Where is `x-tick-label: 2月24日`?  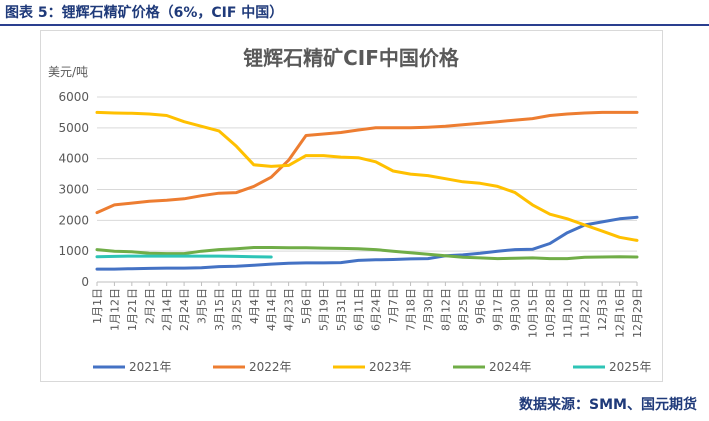 x-tick-label: 2月24日 is located at coordinates (184, 309).